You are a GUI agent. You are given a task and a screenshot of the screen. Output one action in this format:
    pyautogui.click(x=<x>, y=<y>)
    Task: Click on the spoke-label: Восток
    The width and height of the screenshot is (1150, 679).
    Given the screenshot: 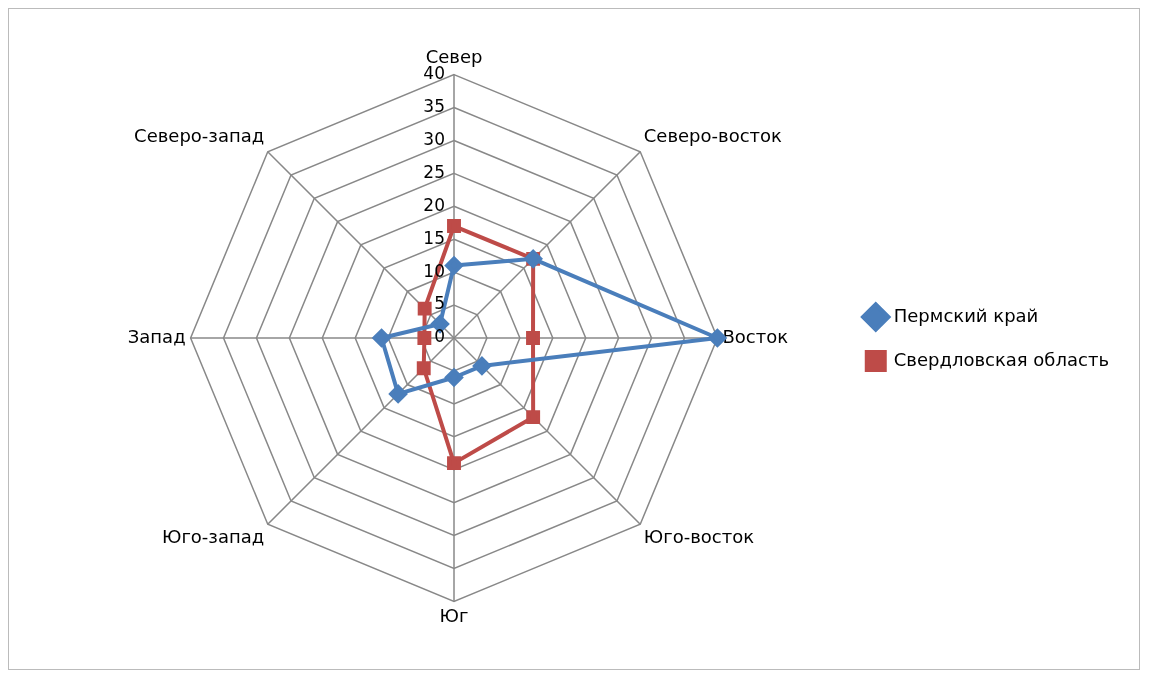 What is the action you would take?
    pyautogui.click(x=755, y=336)
    